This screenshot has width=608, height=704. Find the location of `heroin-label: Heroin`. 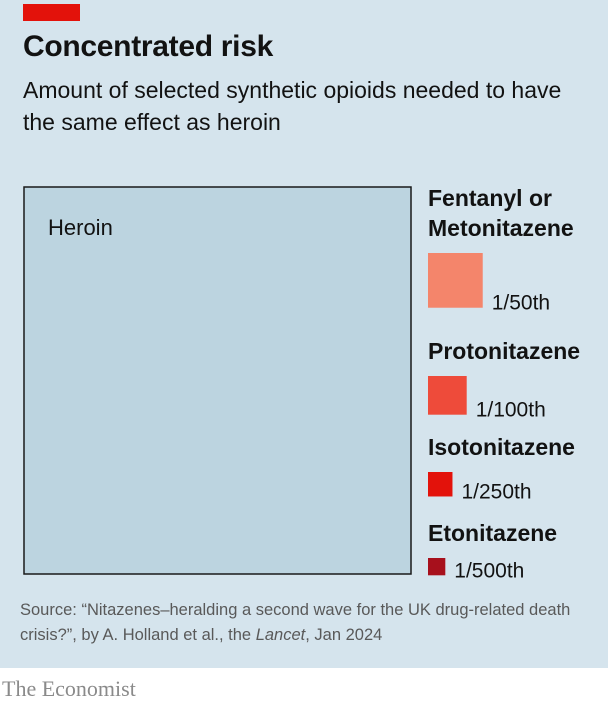

heroin-label: Heroin is located at coordinates (80, 227).